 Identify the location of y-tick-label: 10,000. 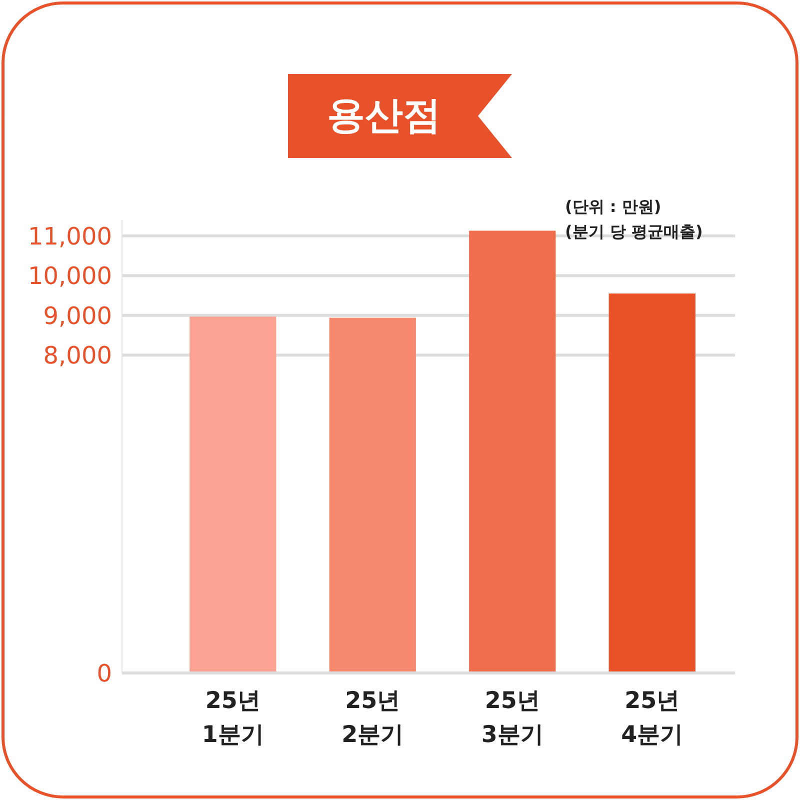
(70, 276).